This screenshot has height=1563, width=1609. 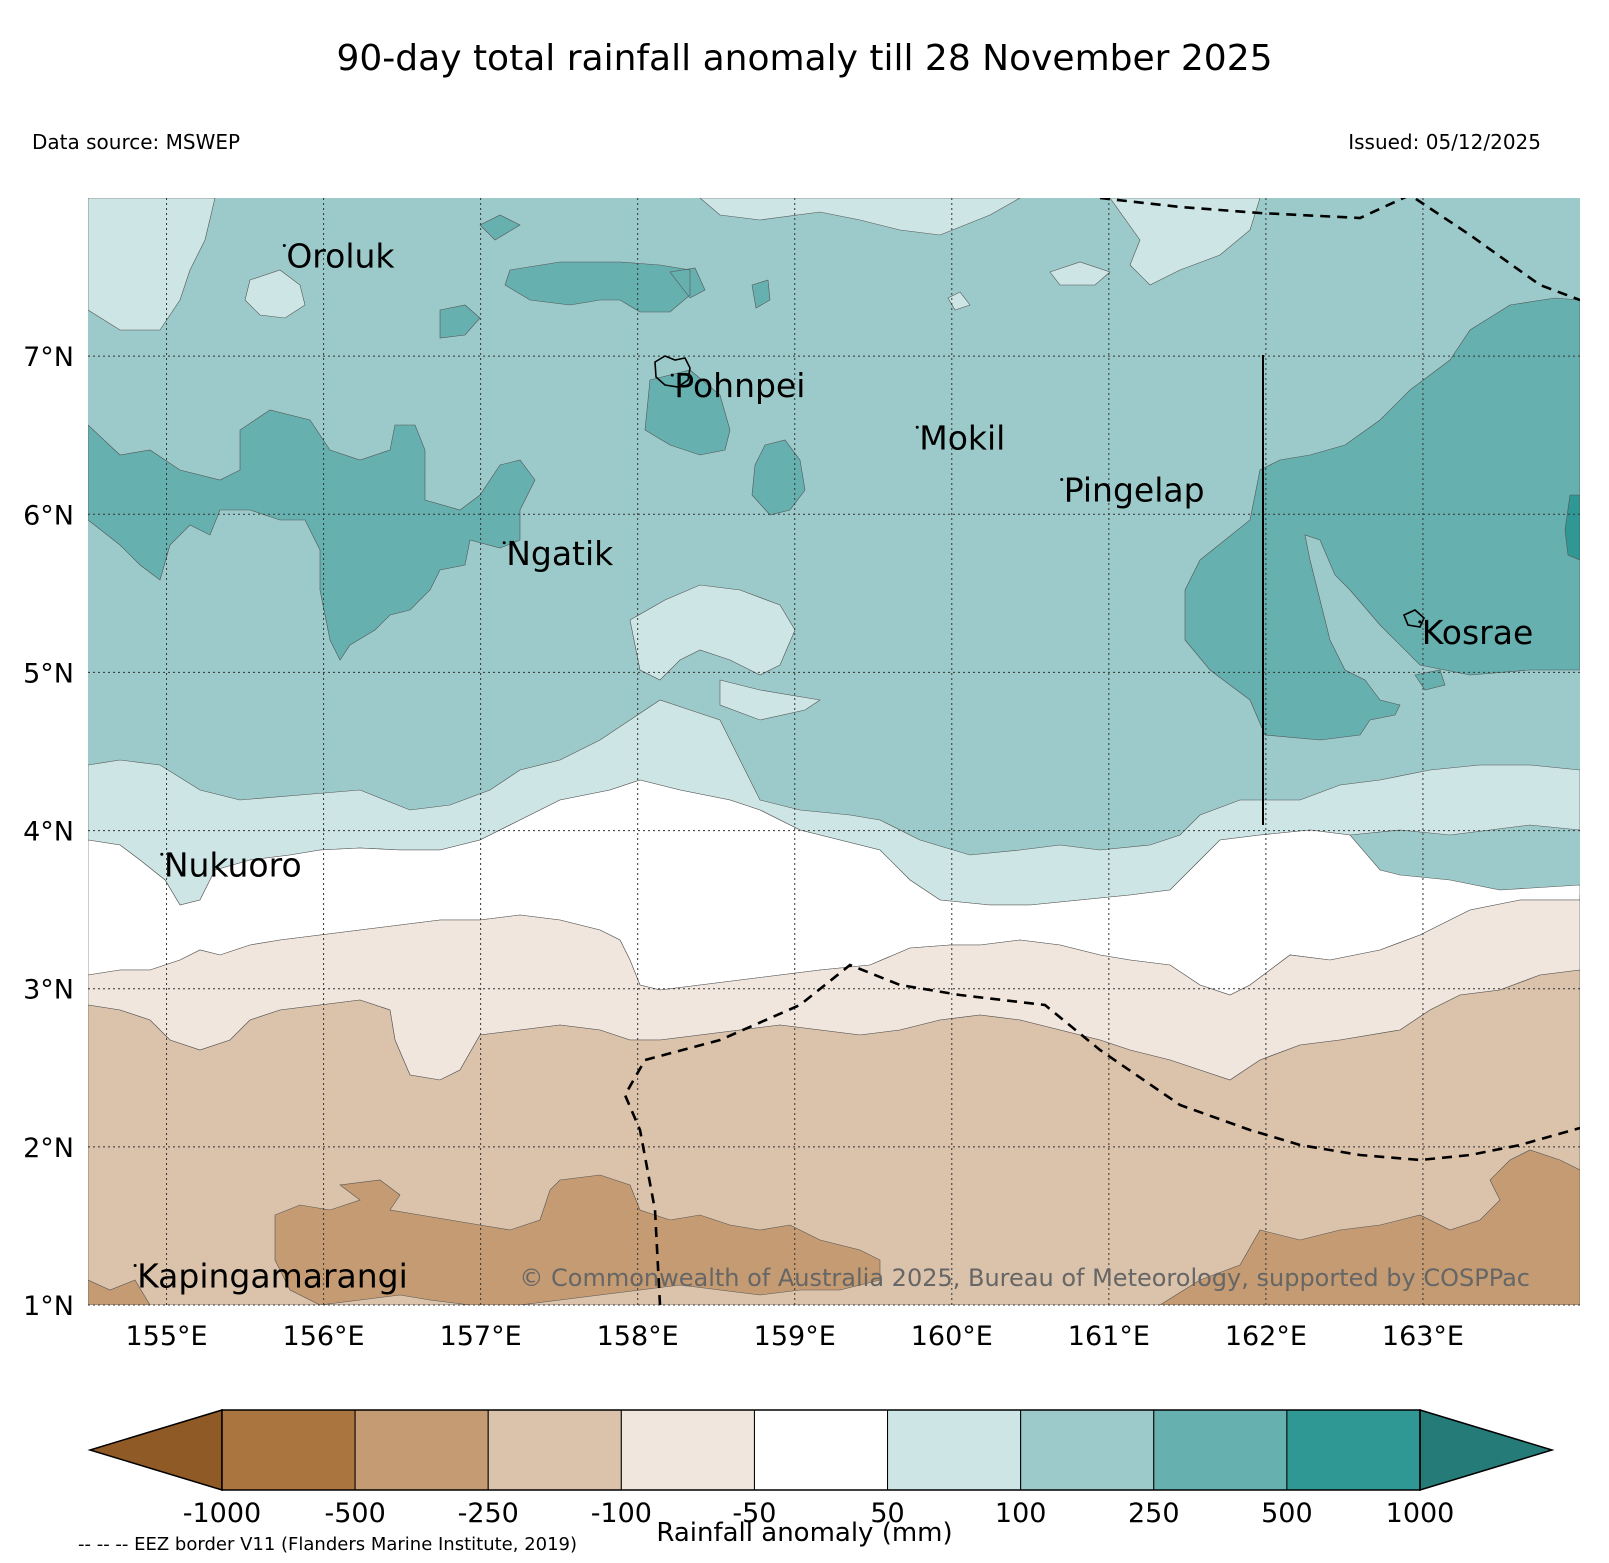 What do you see at coordinates (739, 385) in the screenshot?
I see `island-label: Pohnpei` at bounding box center [739, 385].